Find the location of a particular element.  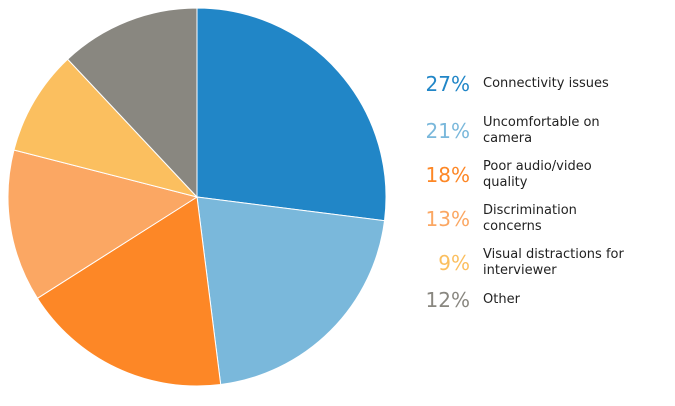

legend-percent: 18% is located at coordinates (447, 175).